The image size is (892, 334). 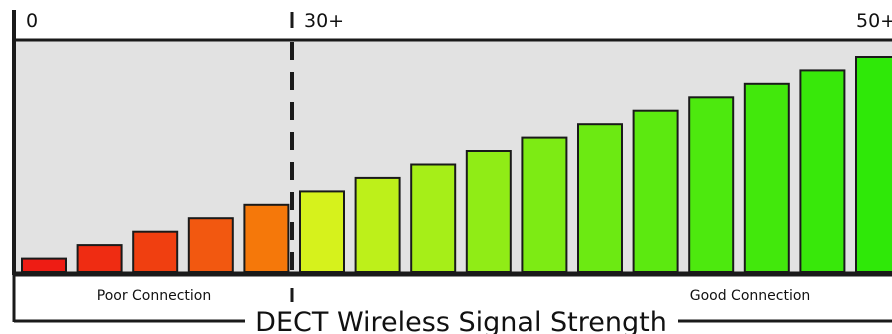 I want to click on scale-label-start: 0, so click(x=32, y=21).